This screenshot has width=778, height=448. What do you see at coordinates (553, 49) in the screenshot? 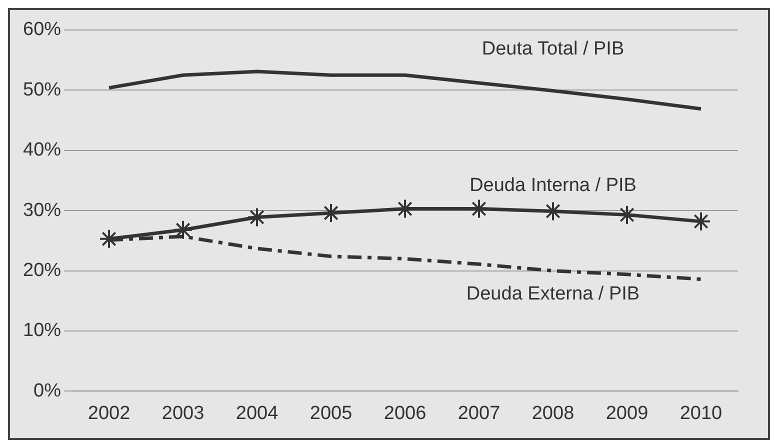
I see `series-label: Deuta Total / PIB` at bounding box center [553, 49].